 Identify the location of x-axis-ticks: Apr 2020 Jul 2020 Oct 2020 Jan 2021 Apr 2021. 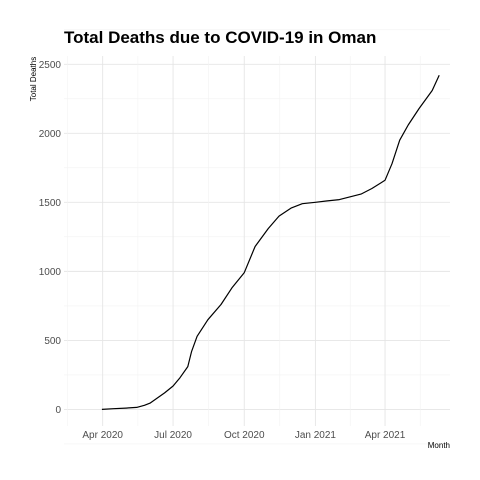
(243, 435).